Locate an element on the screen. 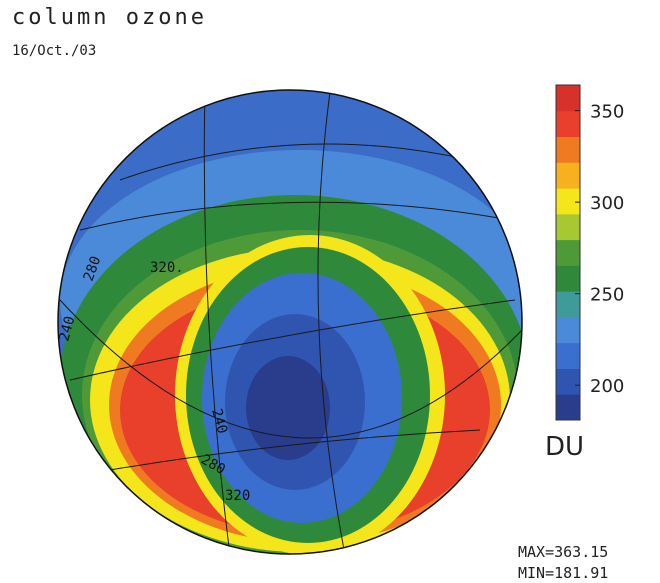 The height and width of the screenshot is (583, 660). date: 16/Oct./03 is located at coordinates (54, 51).